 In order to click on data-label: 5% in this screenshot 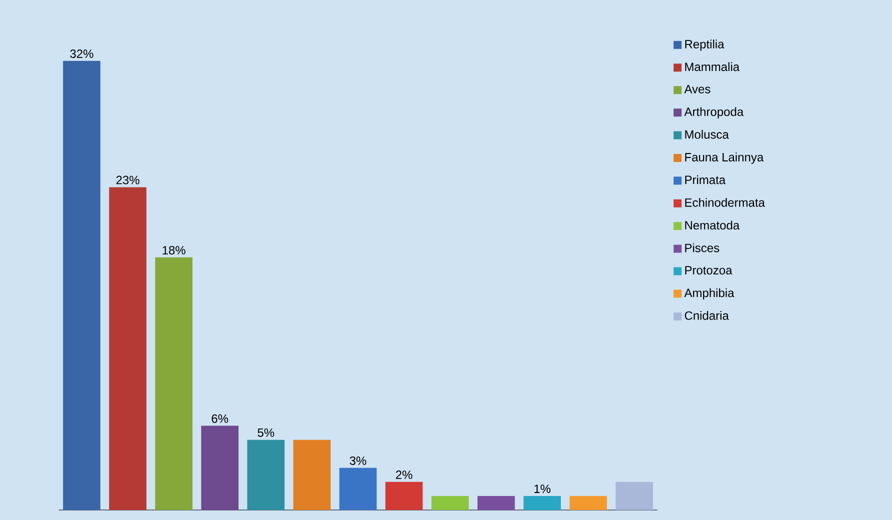, I will do `click(266, 432)`.